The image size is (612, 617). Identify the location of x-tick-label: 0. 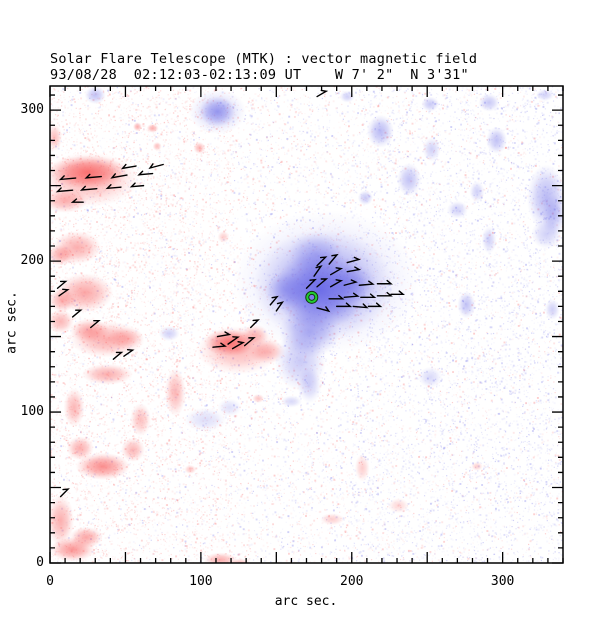
(50, 581).